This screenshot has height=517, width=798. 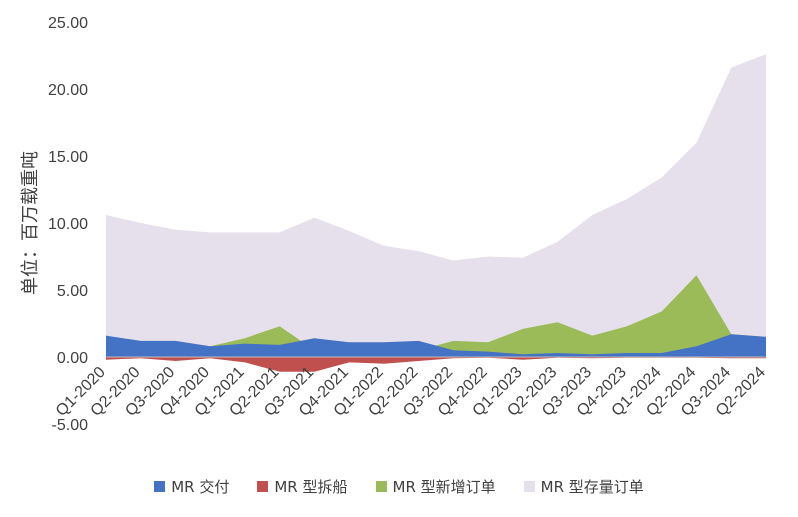 I want to click on y-axis-label: 单位：百万载重吨, so click(x=30, y=223).